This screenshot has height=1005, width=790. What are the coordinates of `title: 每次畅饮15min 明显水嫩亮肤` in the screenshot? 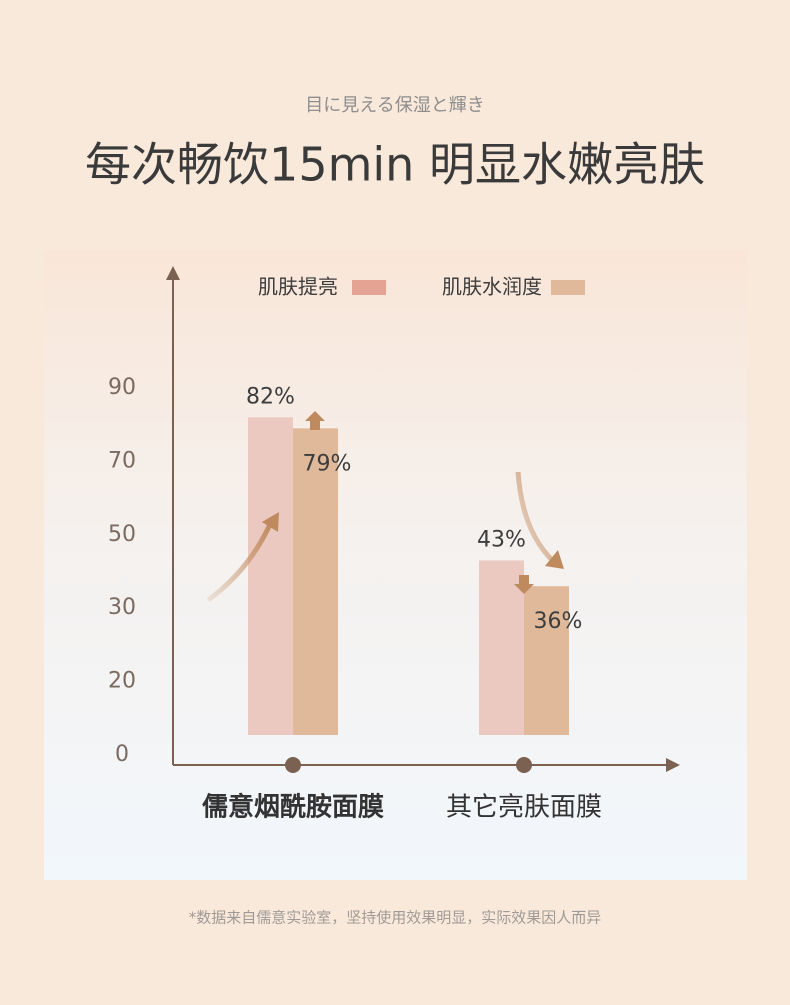 It's located at (395, 165).